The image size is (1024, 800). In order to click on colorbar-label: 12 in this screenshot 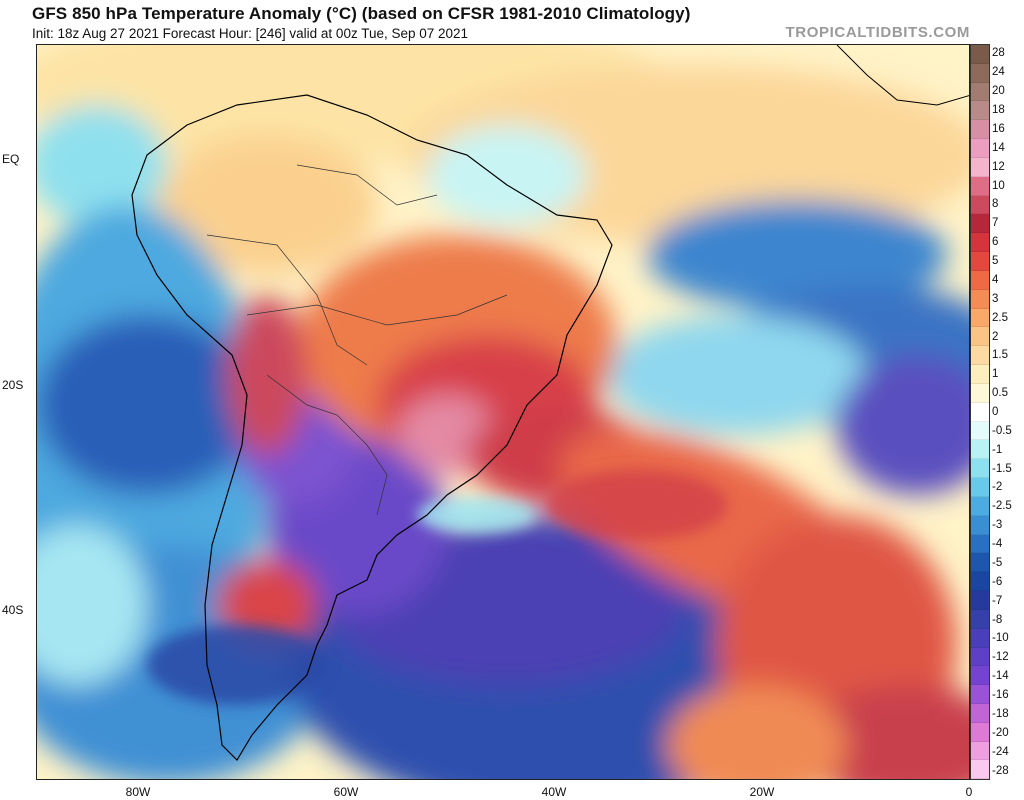, I will do `click(998, 166)`.